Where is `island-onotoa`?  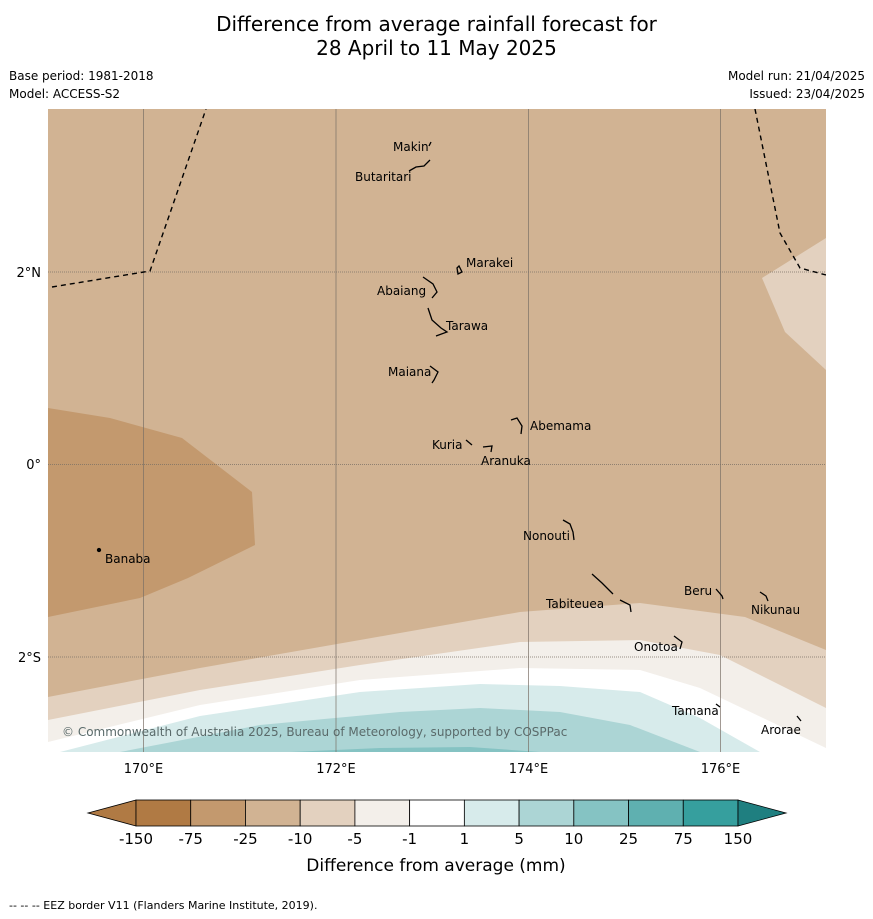 island-onotoa is located at coordinates (678, 642).